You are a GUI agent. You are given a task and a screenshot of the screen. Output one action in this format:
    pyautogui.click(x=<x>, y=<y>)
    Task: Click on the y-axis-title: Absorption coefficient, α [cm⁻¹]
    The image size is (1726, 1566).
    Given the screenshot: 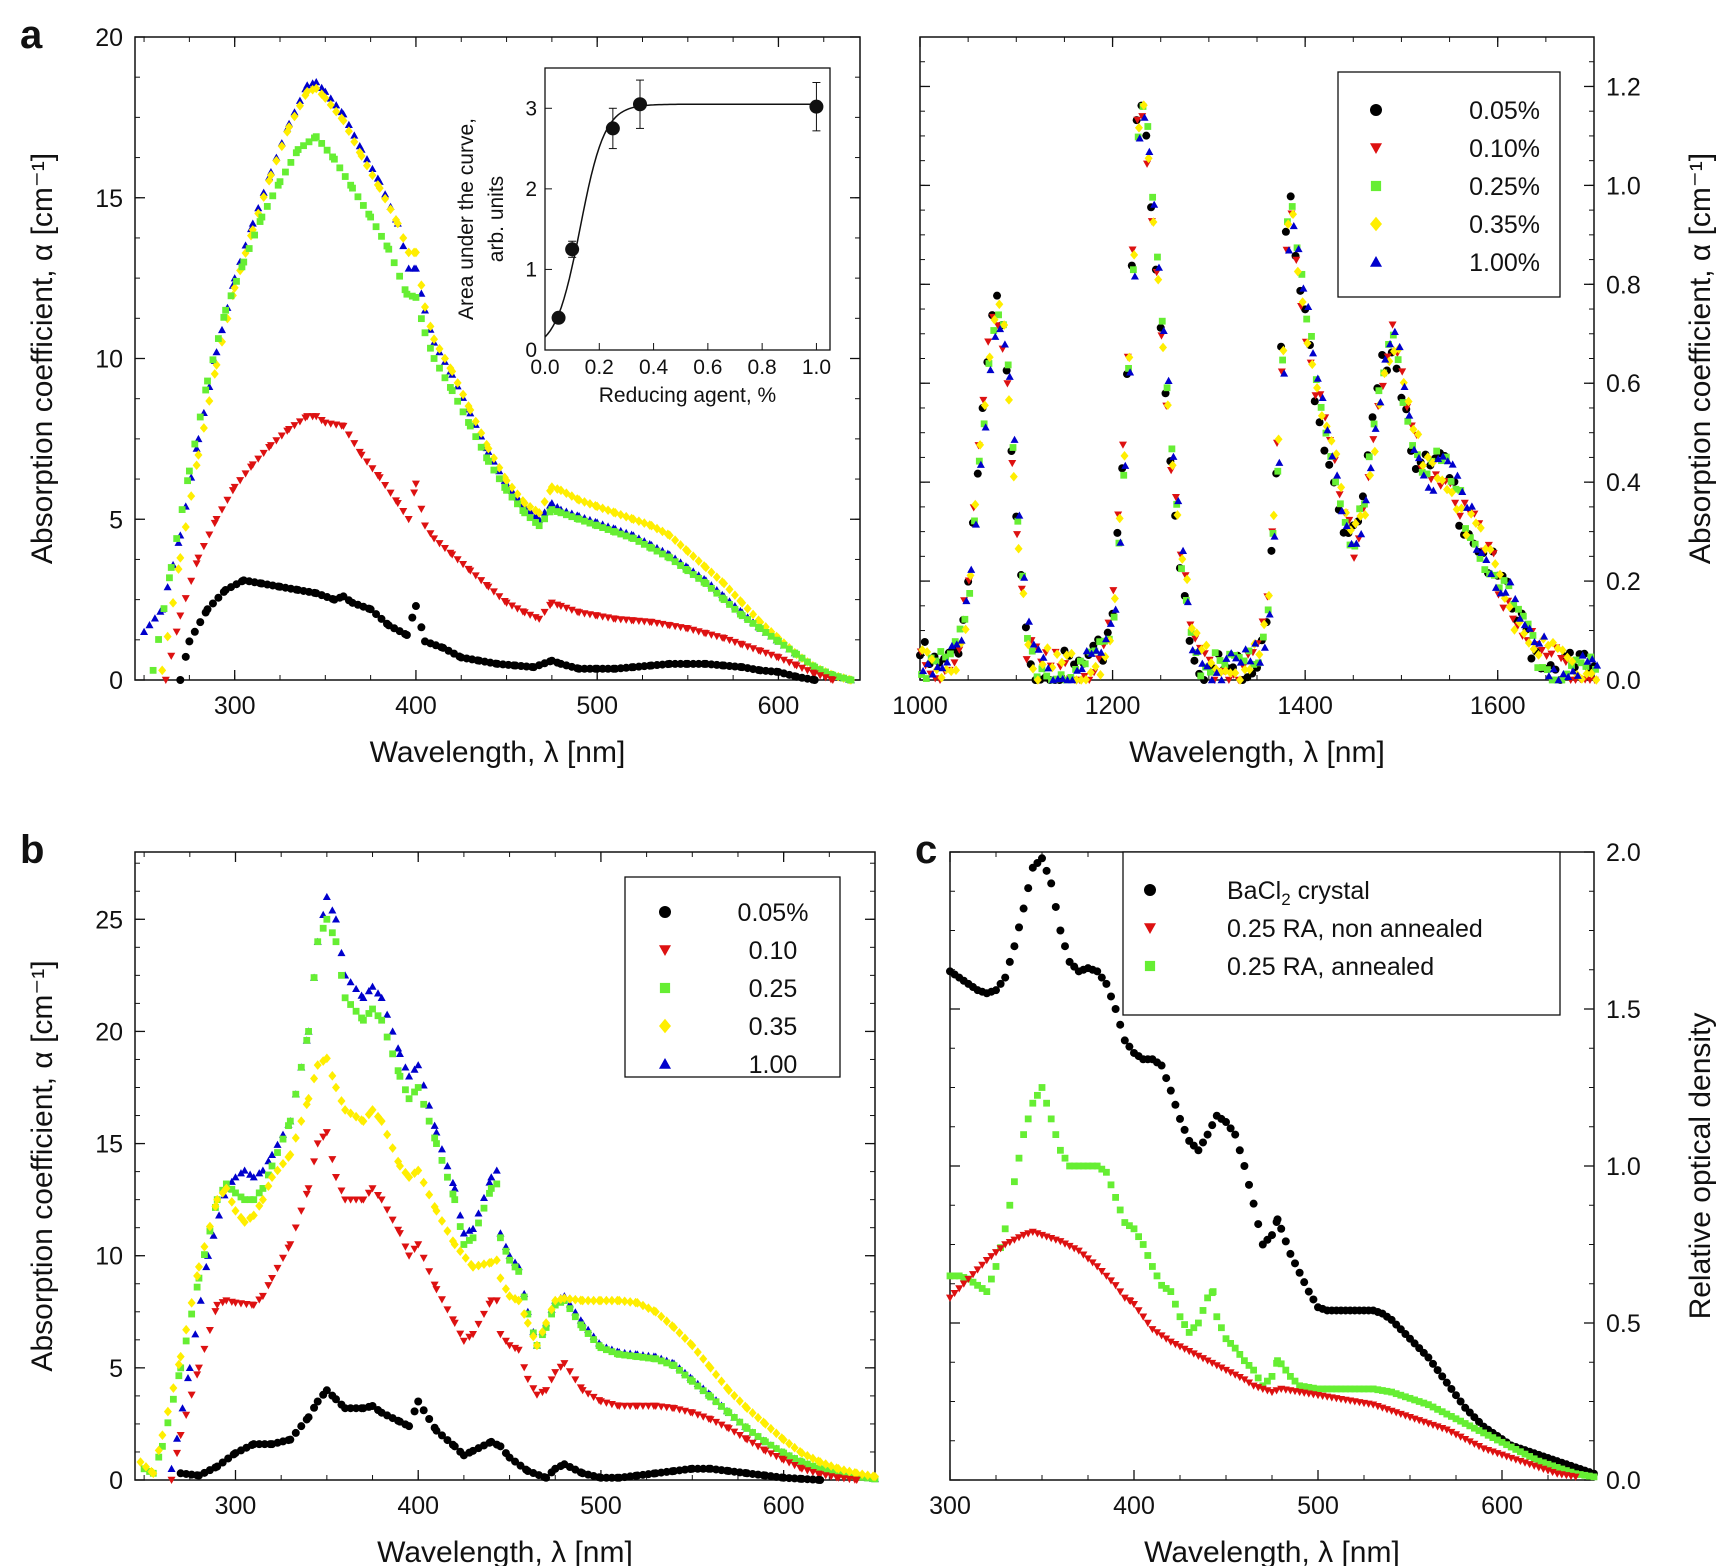 What is the action you would take?
    pyautogui.click(x=42, y=1165)
    